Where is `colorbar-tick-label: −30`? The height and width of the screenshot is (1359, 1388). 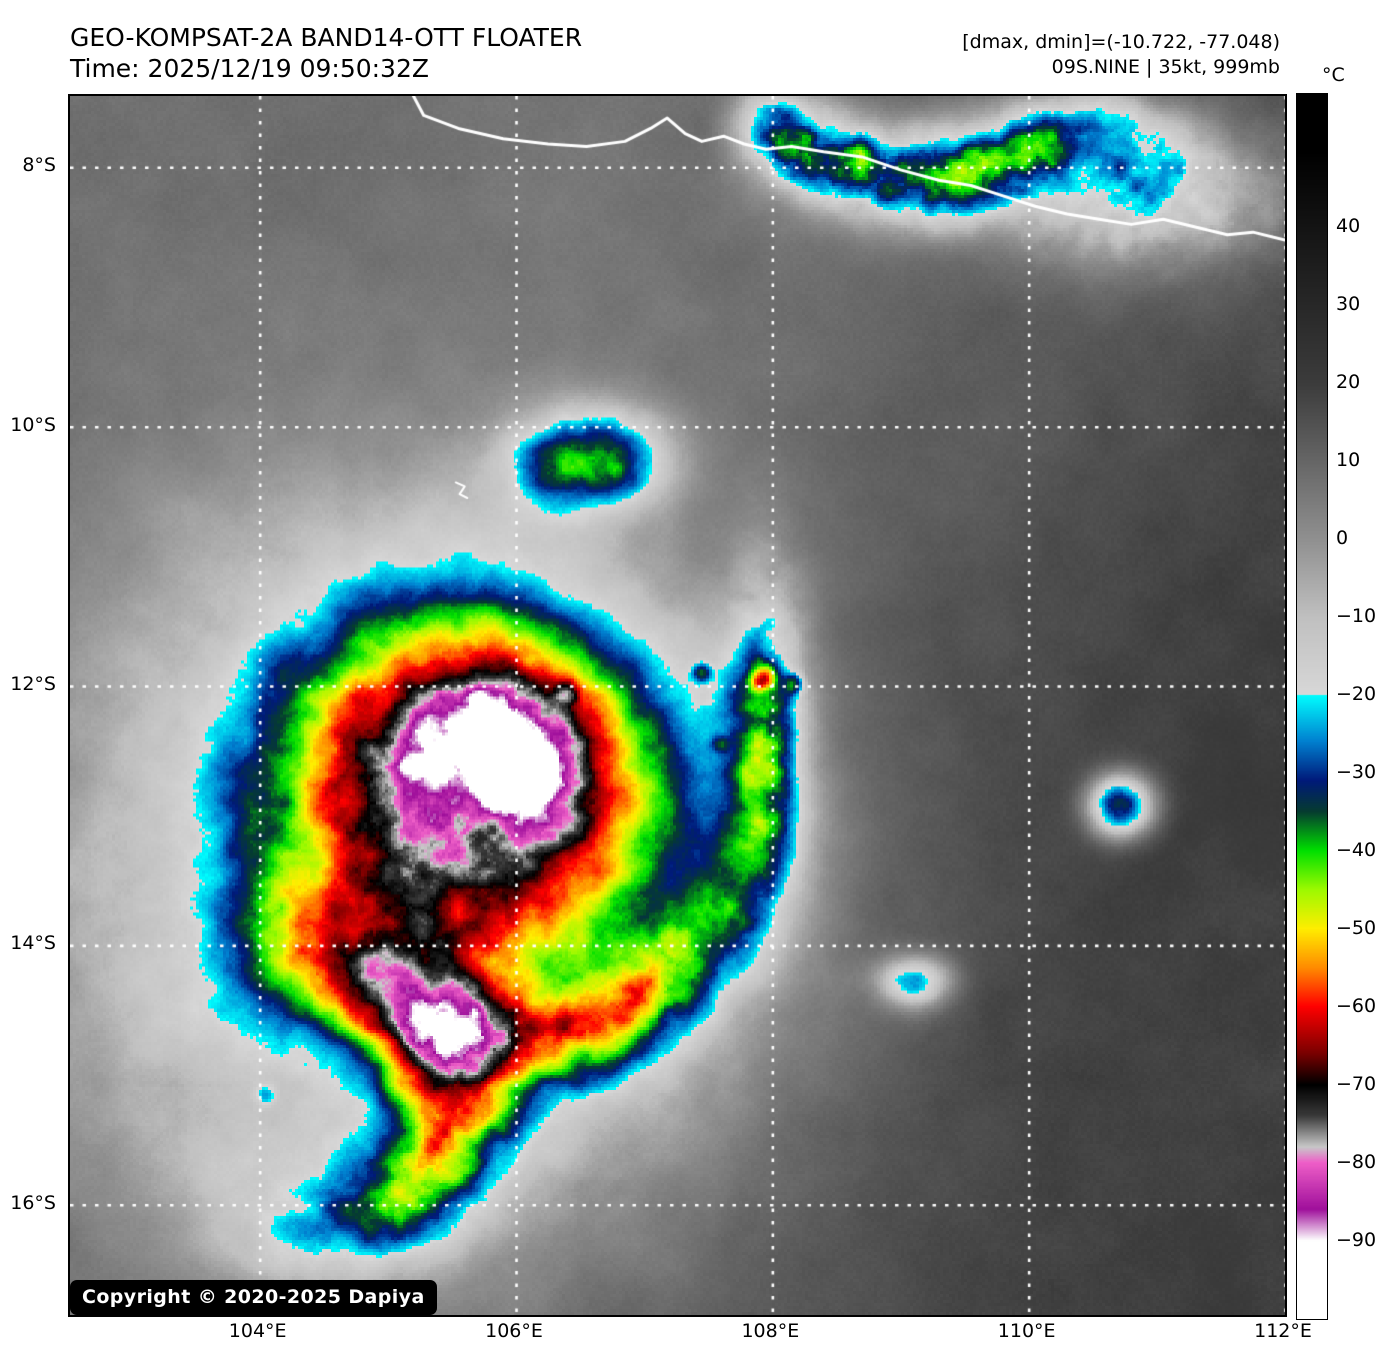 colorbar-tick-label: −30 is located at coordinates (1356, 771).